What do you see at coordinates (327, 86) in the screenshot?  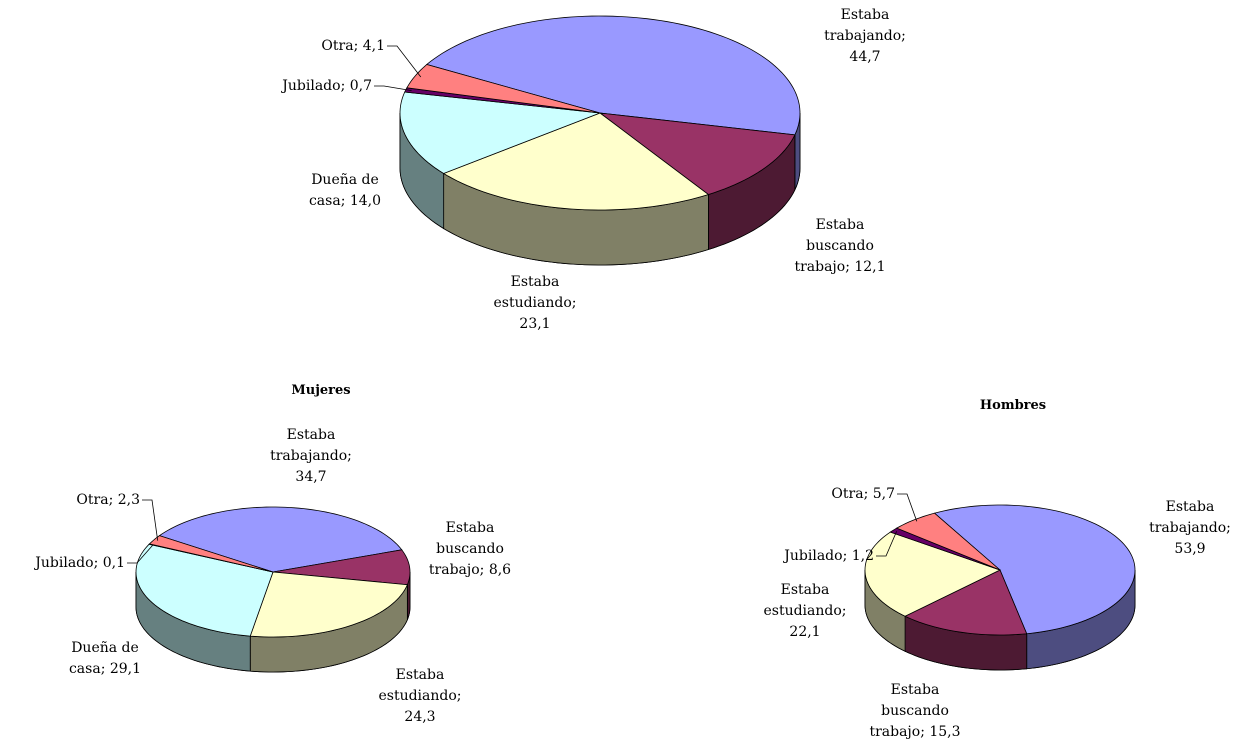 I see `data-label: Jubilado; 0,7` at bounding box center [327, 86].